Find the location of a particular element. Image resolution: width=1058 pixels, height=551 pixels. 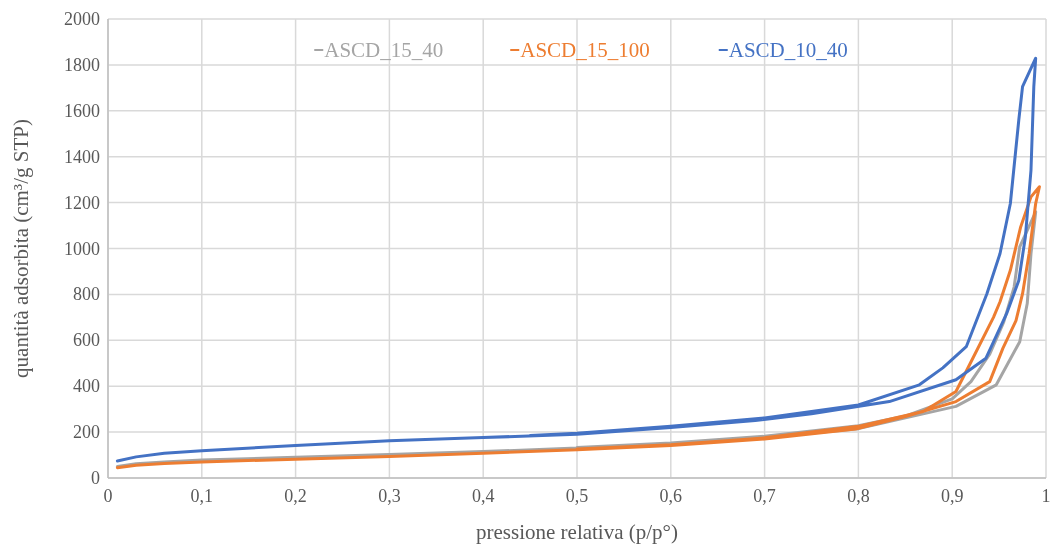

y-axis-title: quantità adsorbita (cm³/g STP) is located at coordinates (21, 248).